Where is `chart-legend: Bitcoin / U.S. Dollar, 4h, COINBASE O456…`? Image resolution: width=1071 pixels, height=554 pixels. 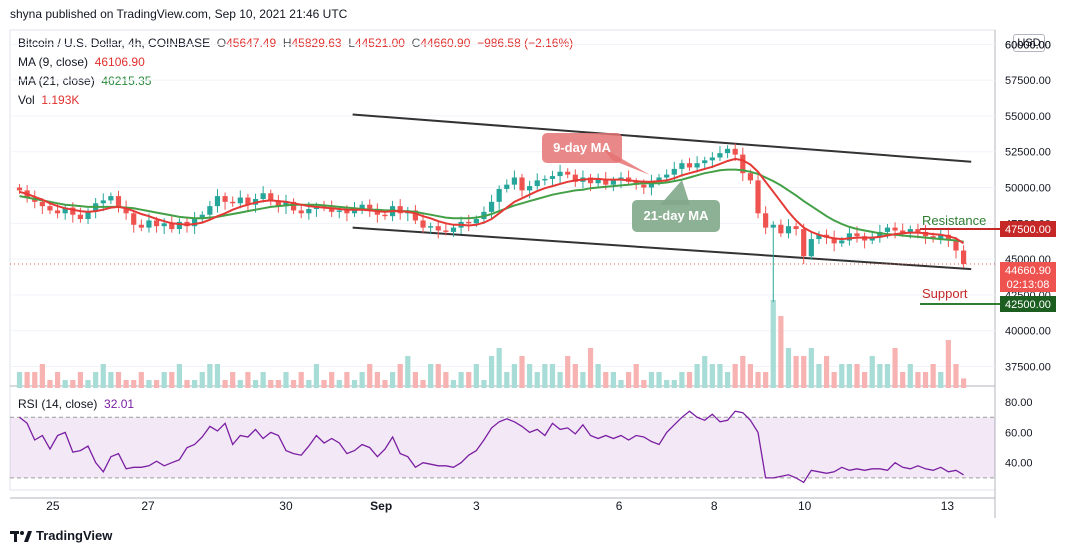 chart-legend: Bitcoin / U.S. Dollar, 4h, COINBASE O456… is located at coordinates (295, 72).